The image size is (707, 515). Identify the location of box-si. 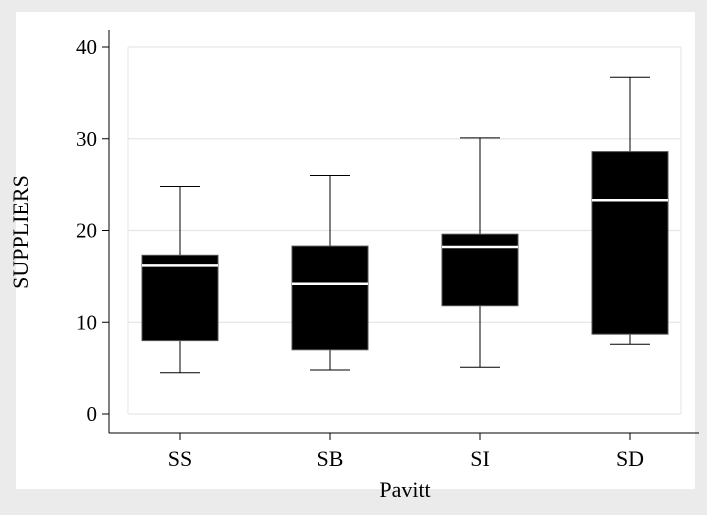
(480, 252).